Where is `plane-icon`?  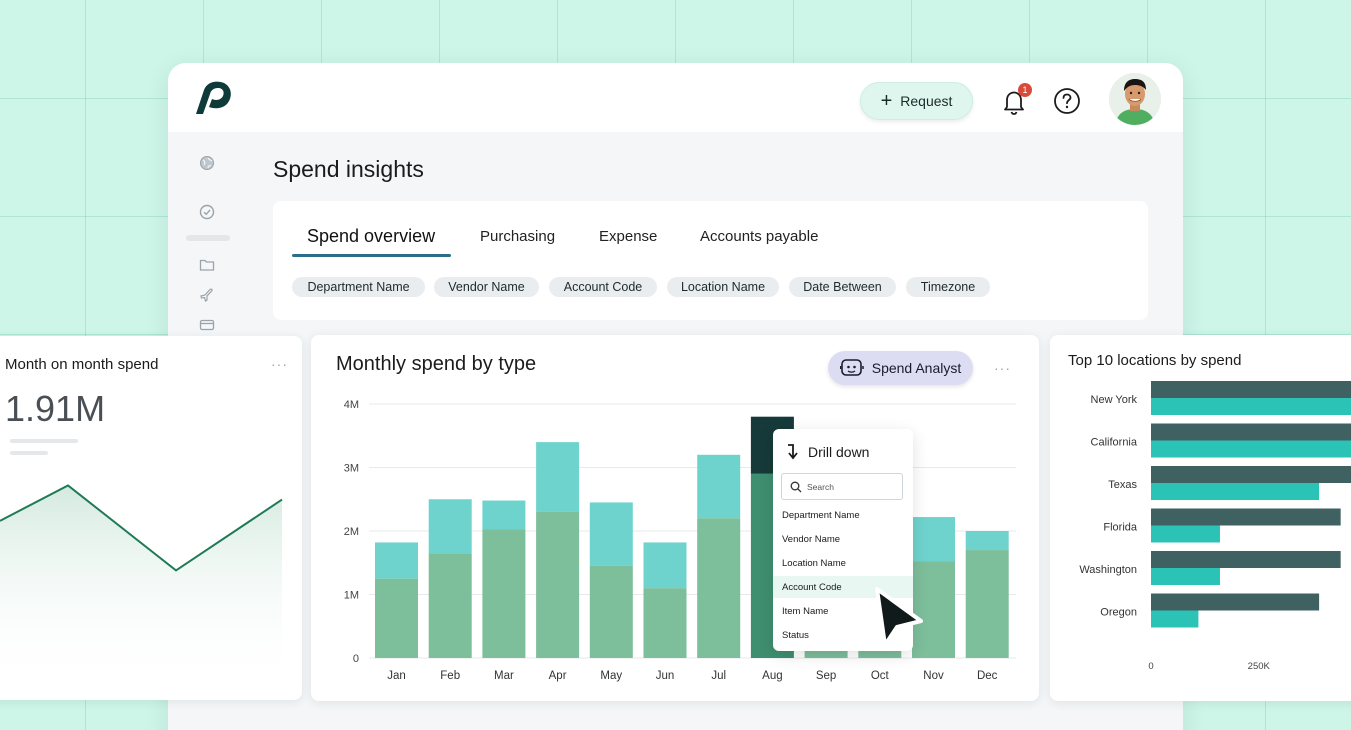
plane-icon is located at coordinates (207, 295).